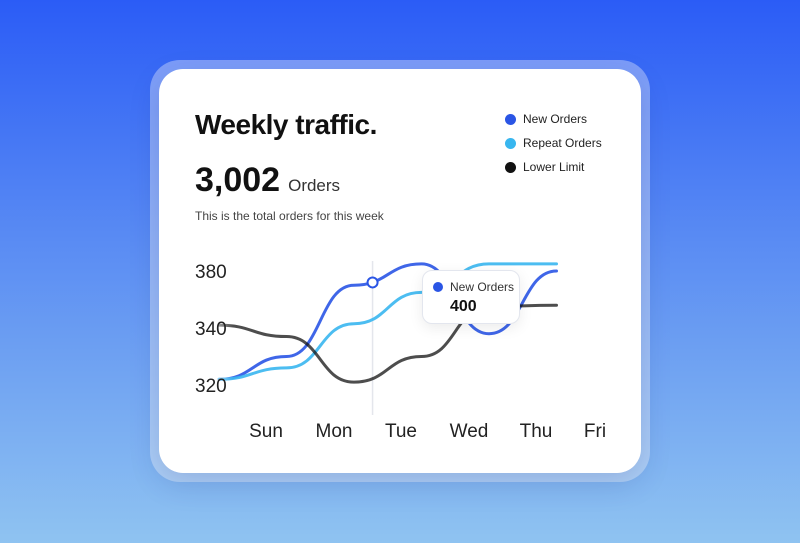  I want to click on legend-dot-new-orders, so click(510, 119).